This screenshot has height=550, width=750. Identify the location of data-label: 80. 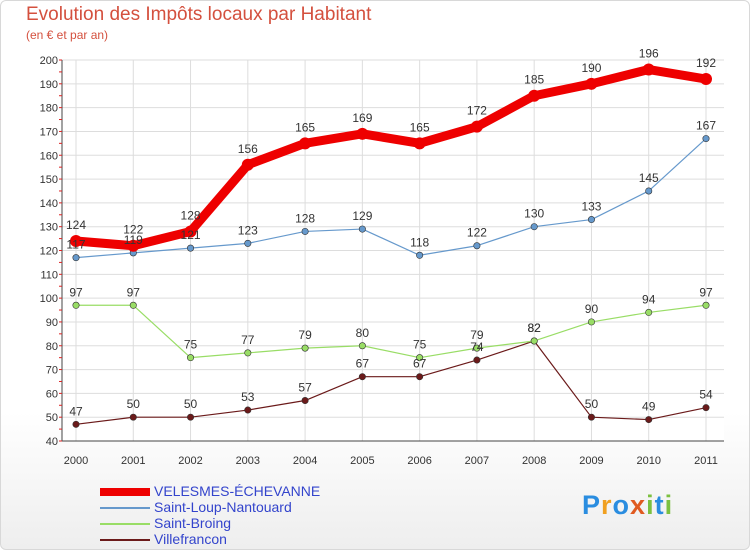
(363, 333).